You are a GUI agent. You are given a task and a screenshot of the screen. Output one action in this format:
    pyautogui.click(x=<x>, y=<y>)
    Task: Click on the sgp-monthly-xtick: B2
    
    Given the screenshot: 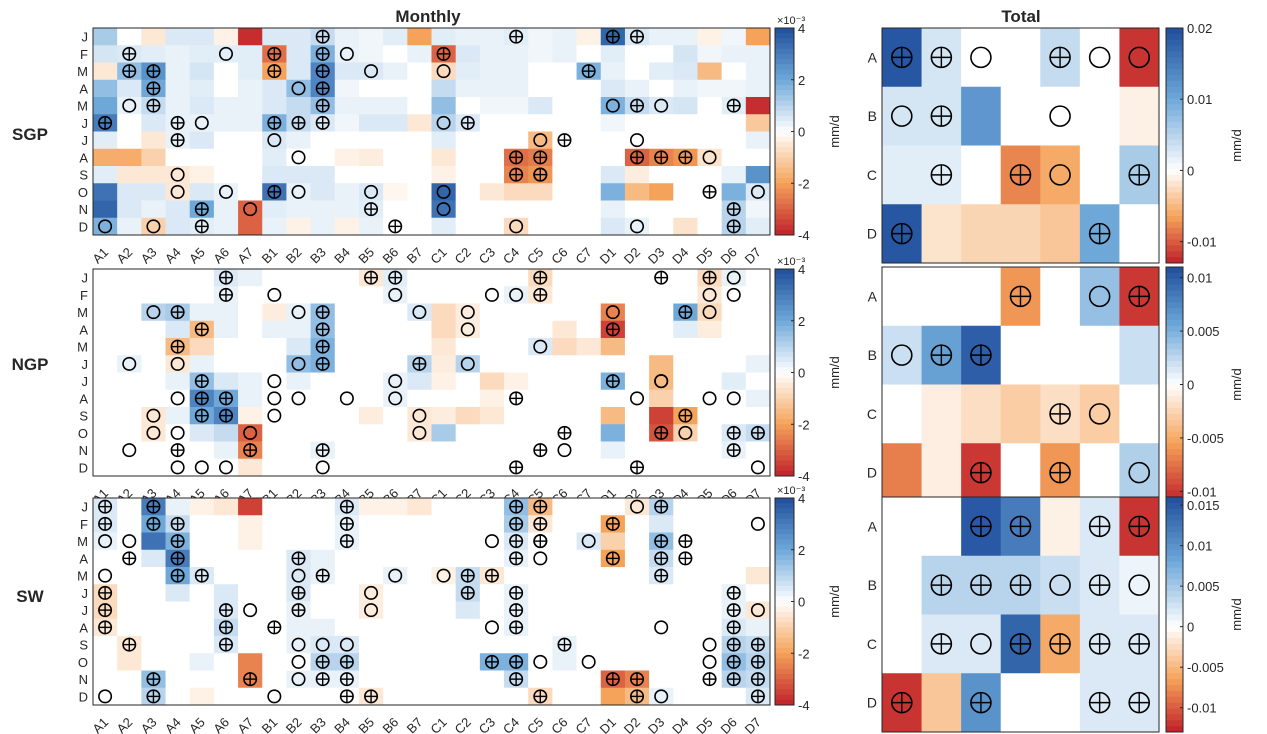 What is the action you would take?
    pyautogui.click(x=294, y=256)
    